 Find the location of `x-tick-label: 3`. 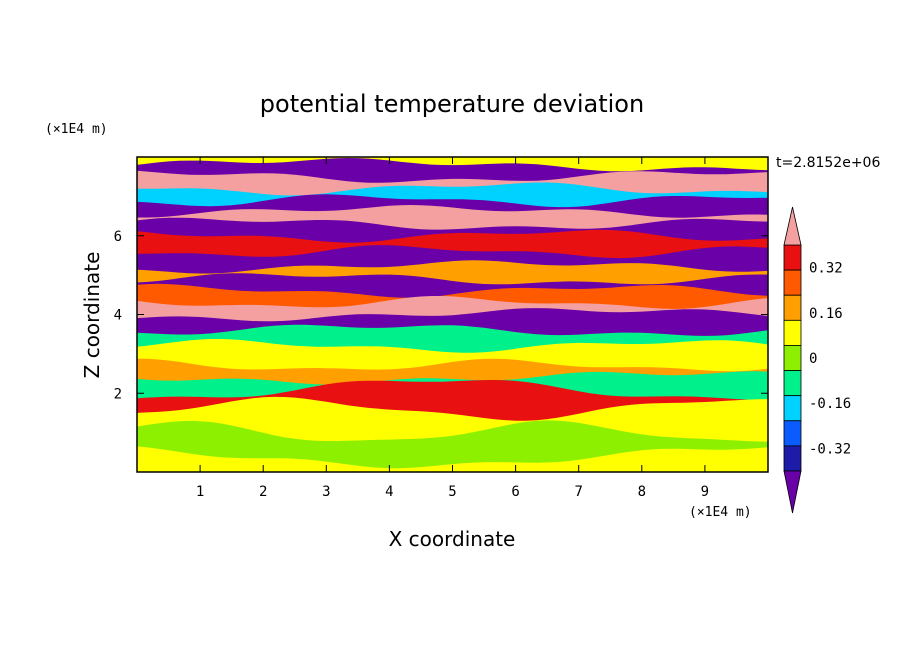

x-tick-label: 3 is located at coordinates (326, 492).